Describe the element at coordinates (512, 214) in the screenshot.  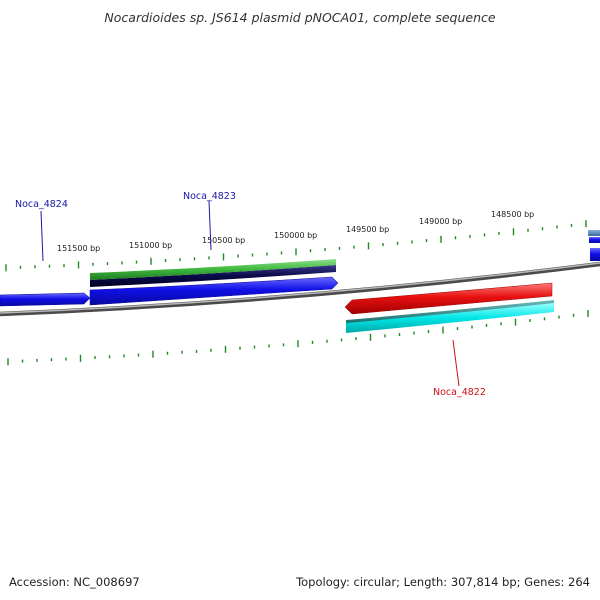
I see `tick-label: 148500 bp` at that location.